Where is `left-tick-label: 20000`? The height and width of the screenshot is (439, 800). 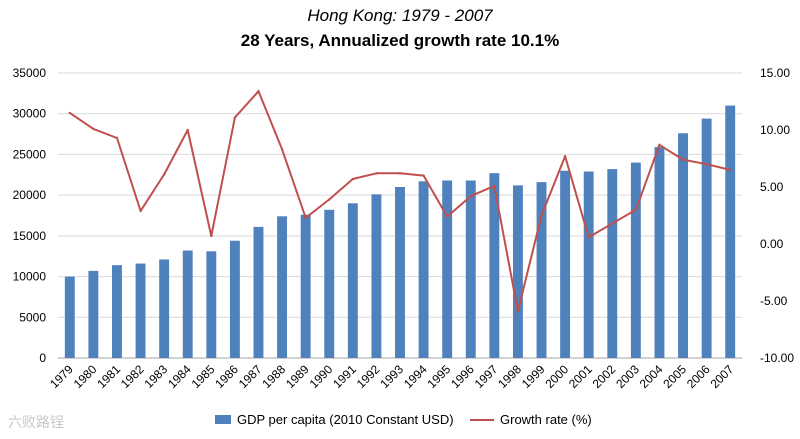
left-tick-label: 20000 is located at coordinates (30, 195).